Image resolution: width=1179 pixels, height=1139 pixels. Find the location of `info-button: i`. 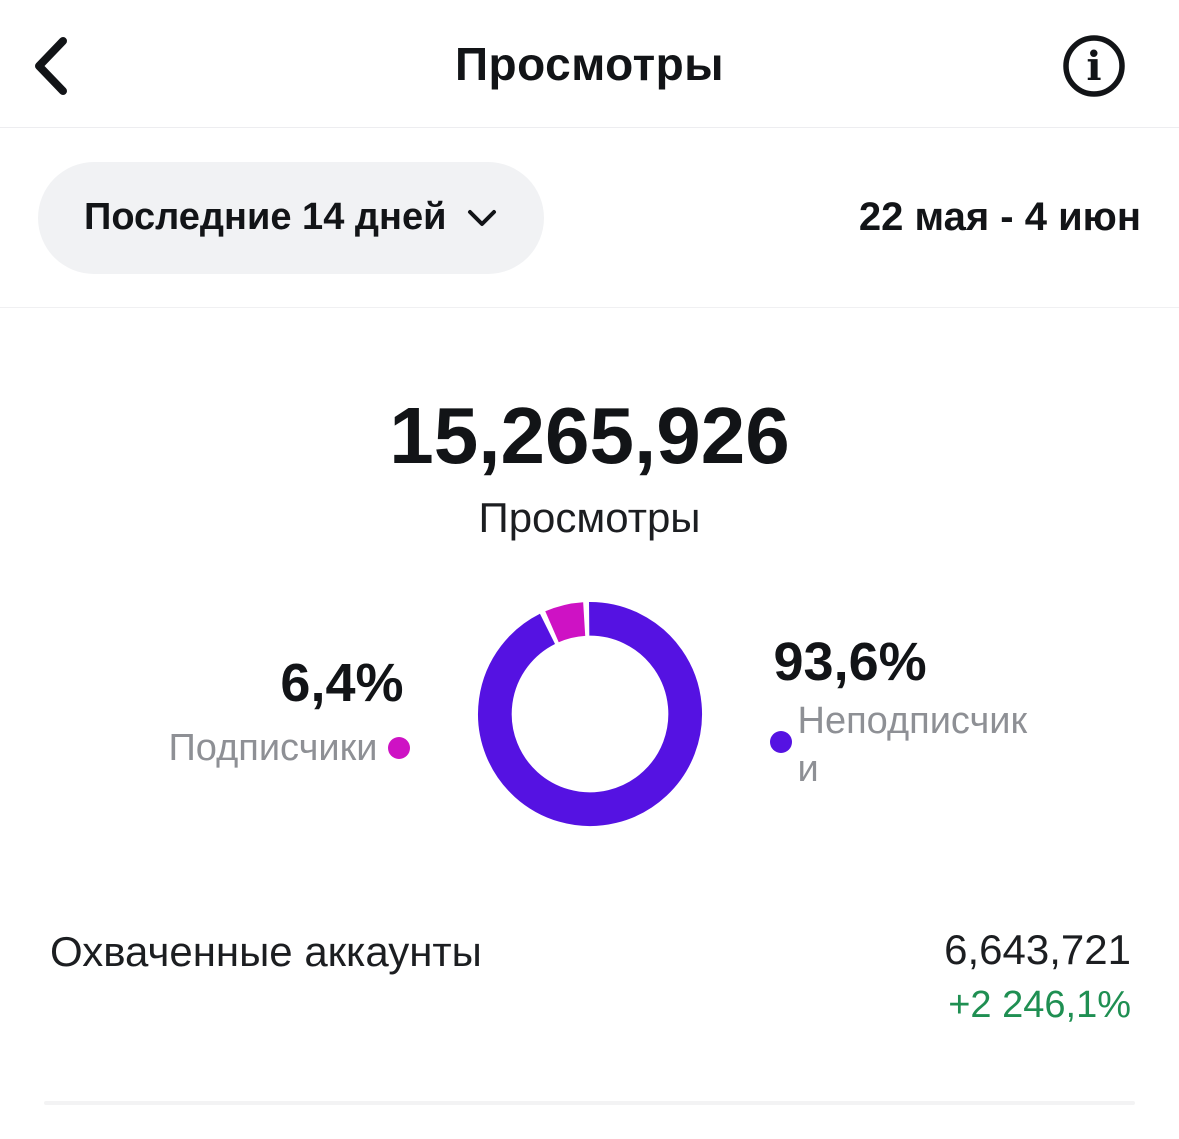

info-button: i is located at coordinates (1094, 66).